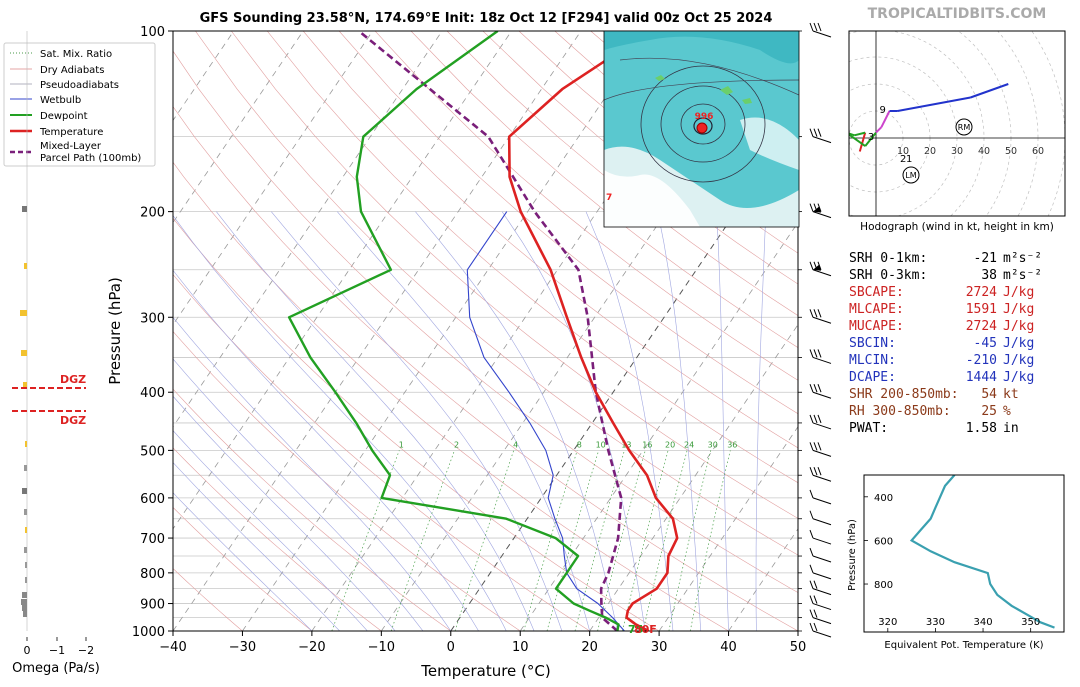 Image resolution: width=1080 pixels, height=687 pixels. What do you see at coordinates (152, 32) in the screenshot?
I see `y-tick-label: 100` at bounding box center [152, 32].